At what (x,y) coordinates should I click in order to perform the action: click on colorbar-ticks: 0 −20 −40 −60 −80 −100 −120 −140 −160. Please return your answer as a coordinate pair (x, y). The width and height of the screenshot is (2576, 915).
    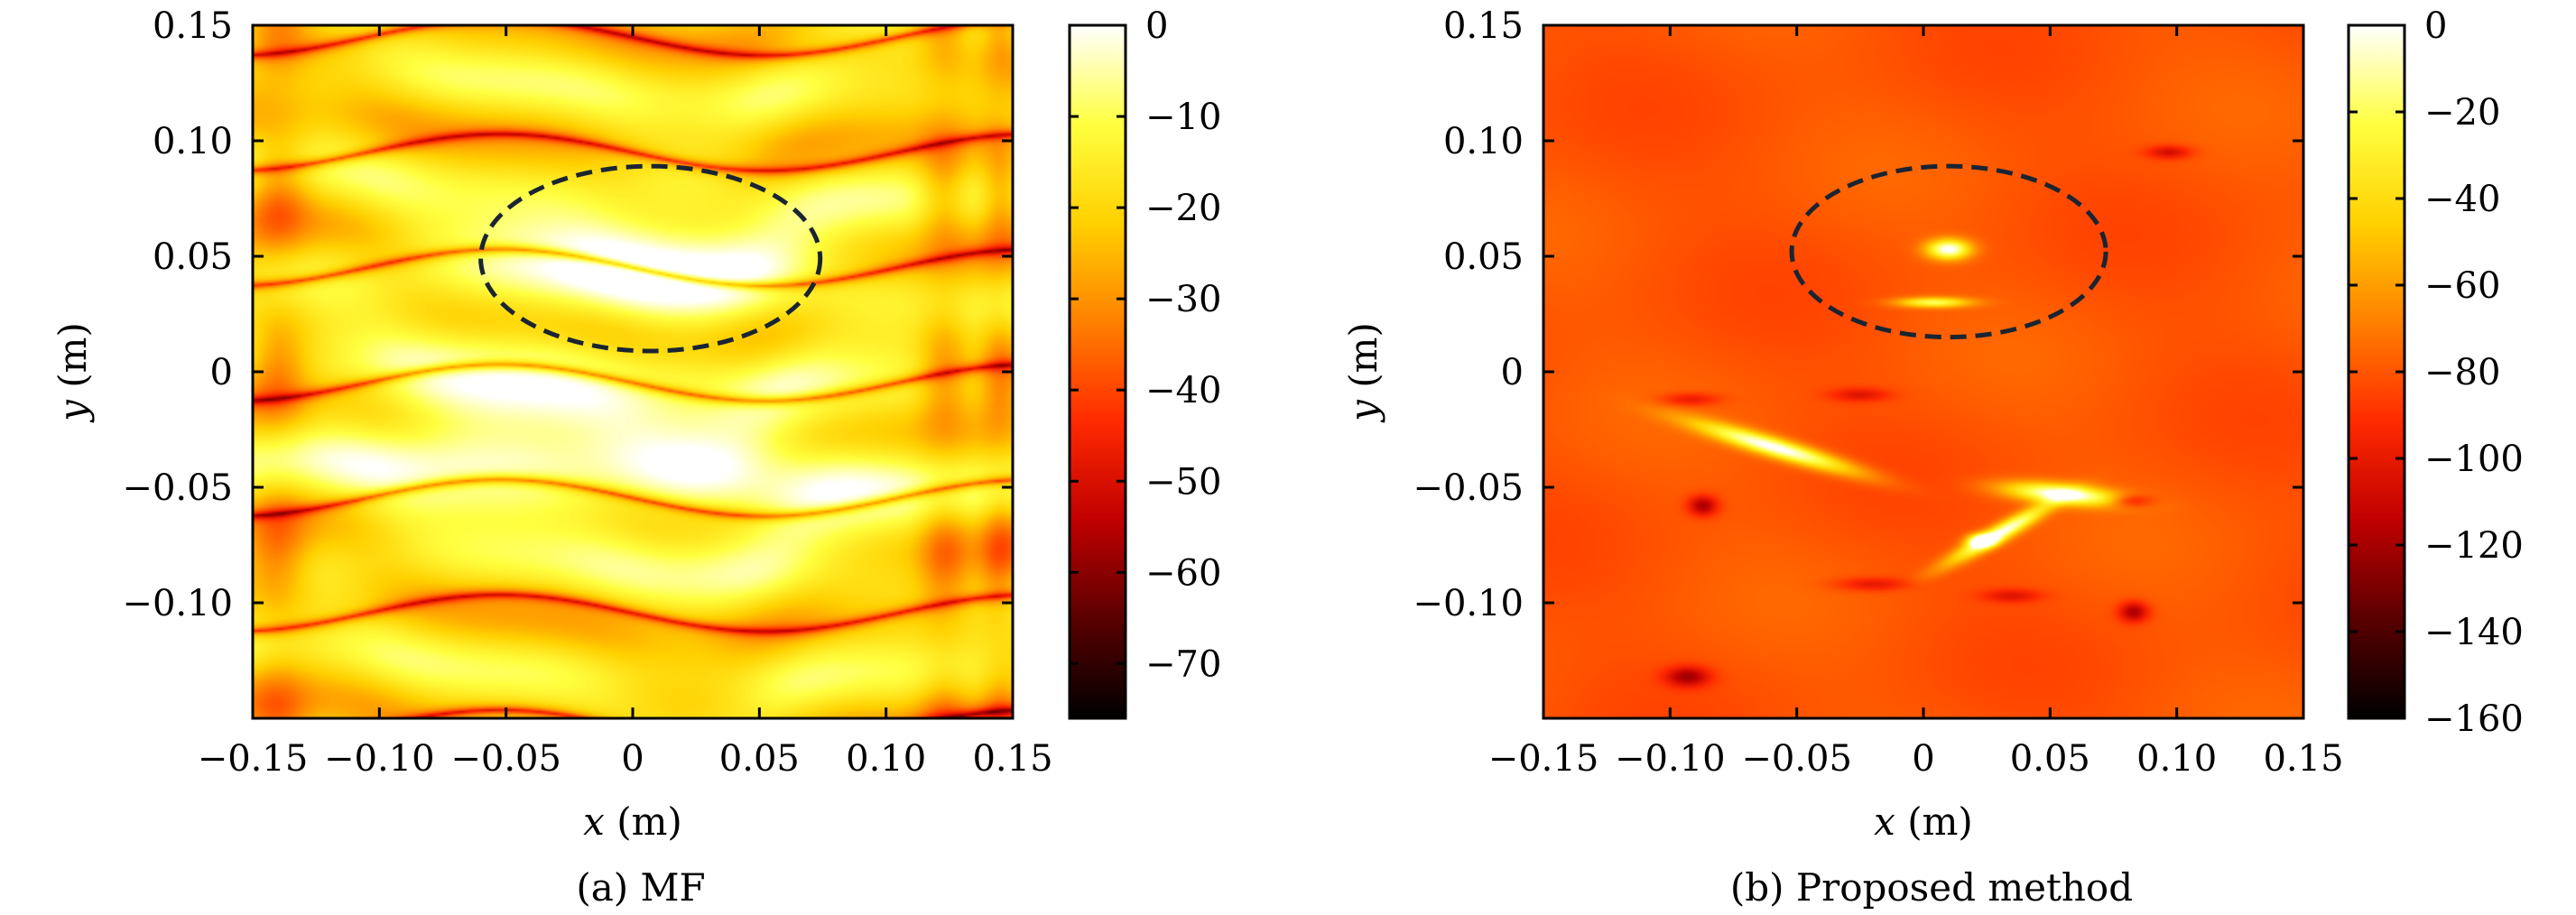
    Looking at the image, I should click on (2436, 372).